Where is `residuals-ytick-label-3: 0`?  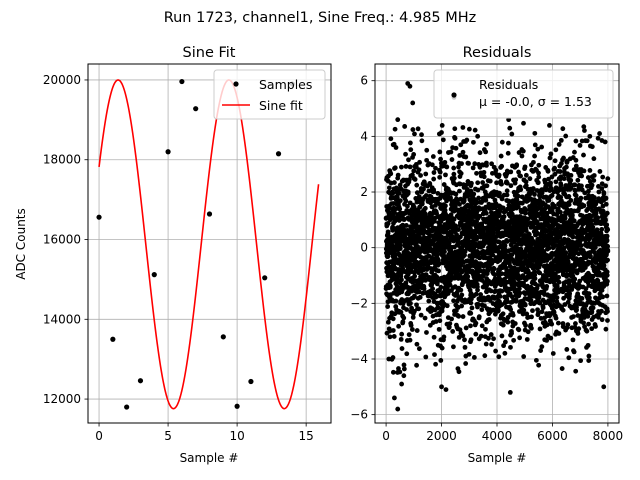 residuals-ytick-label-3: 0 is located at coordinates (364, 248).